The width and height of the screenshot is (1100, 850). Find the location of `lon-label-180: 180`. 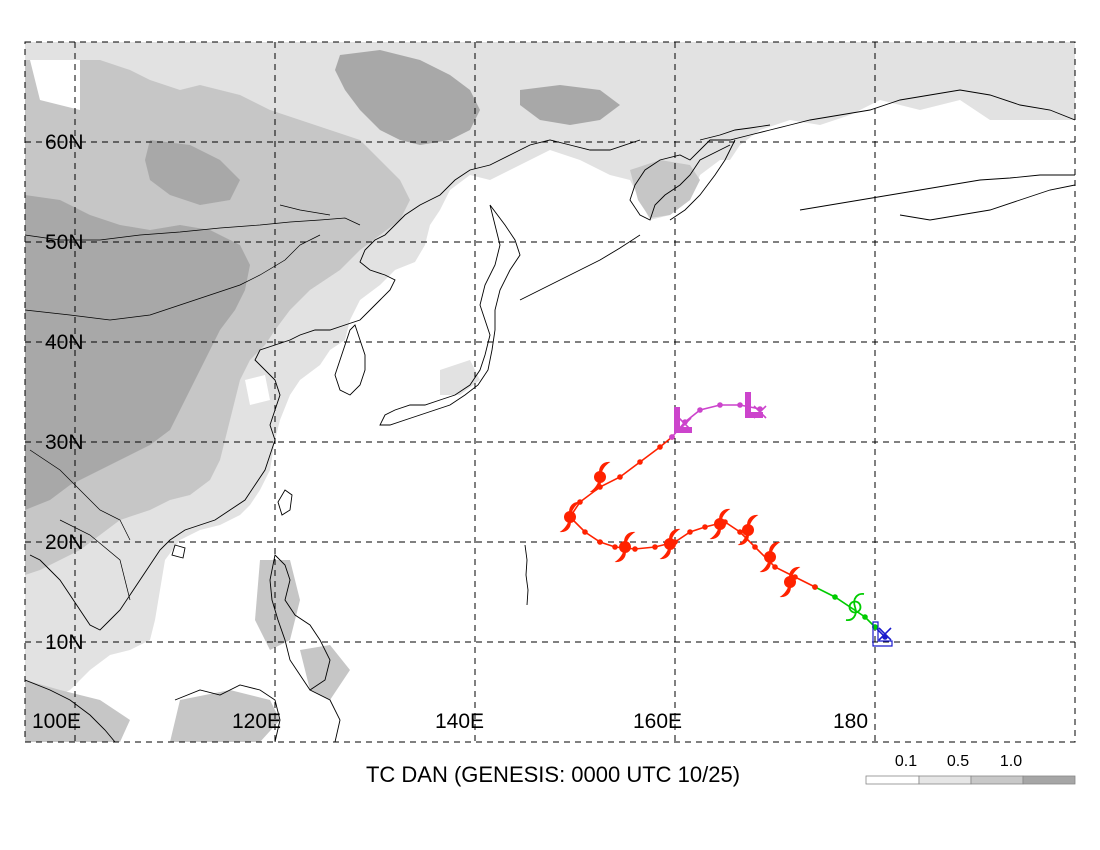

lon-label-180: 180 is located at coordinates (850, 721).